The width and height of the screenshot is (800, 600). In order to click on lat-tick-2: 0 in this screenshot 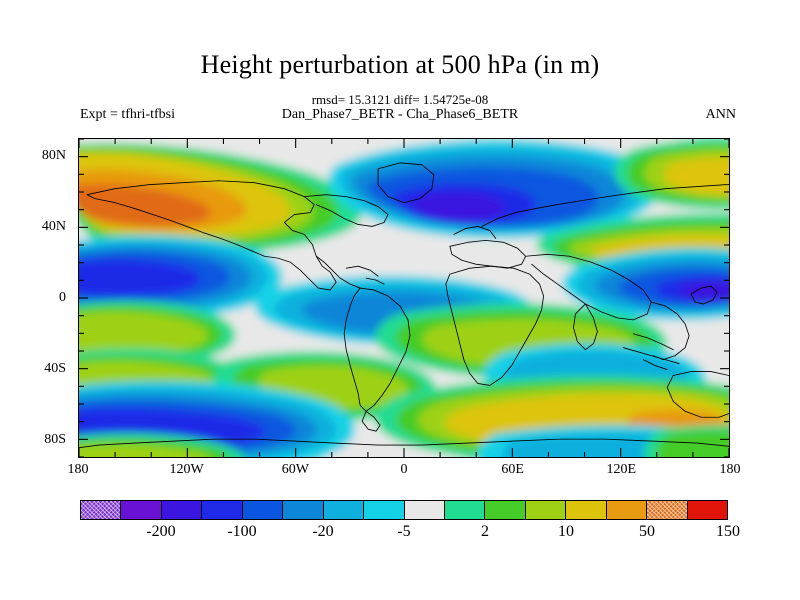, I will do `click(62, 297)`.